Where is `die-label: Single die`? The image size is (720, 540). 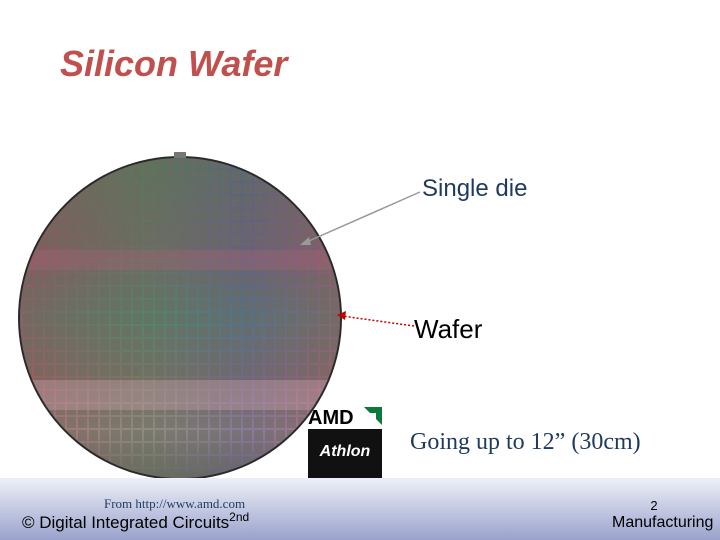
die-label: Single die is located at coordinates (474, 188).